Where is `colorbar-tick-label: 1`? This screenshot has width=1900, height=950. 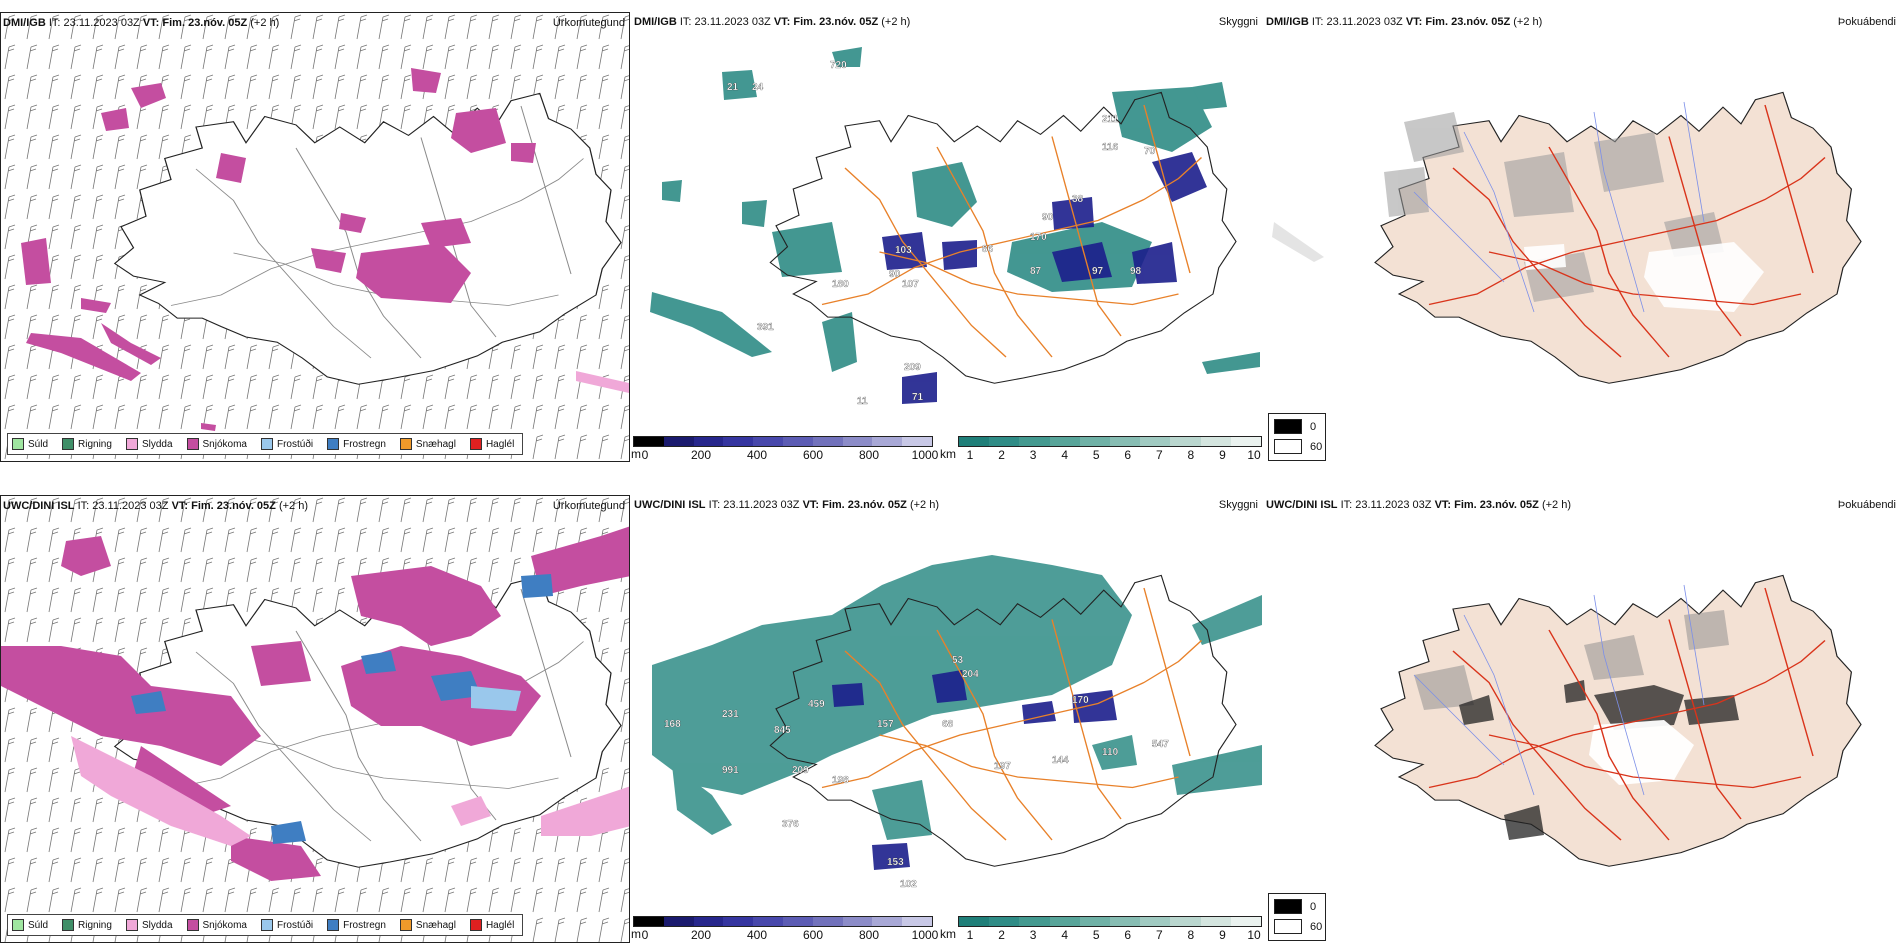 colorbar-tick-label: 1 is located at coordinates (970, 455).